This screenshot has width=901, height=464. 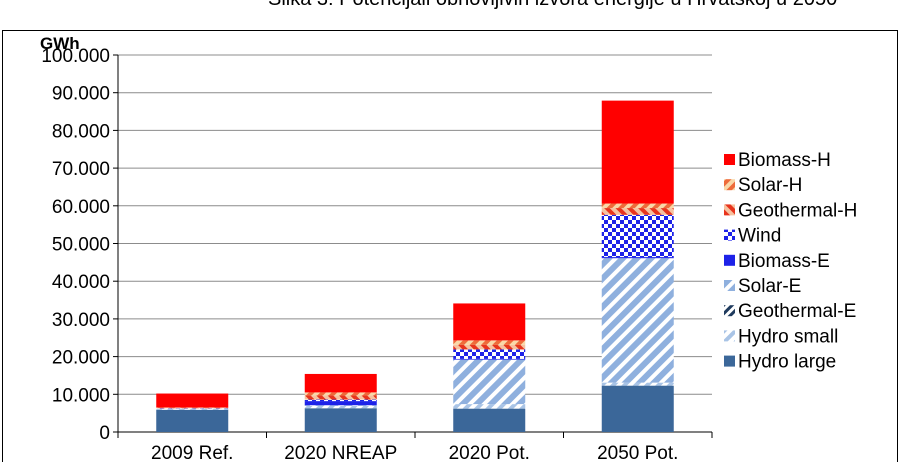 What do you see at coordinates (81, 282) in the screenshot?
I see `y-tick-label: 40.000` at bounding box center [81, 282].